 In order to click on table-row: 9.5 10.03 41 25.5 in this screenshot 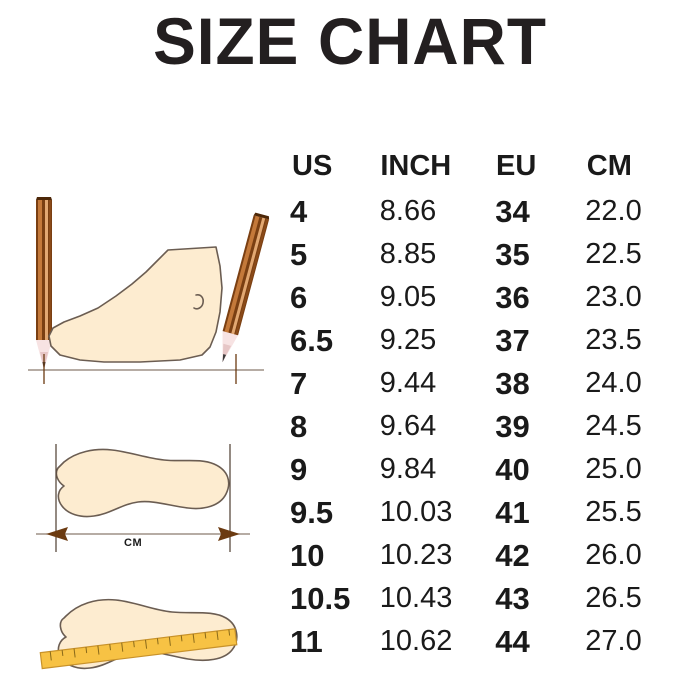, I will do `click(478, 512)`.